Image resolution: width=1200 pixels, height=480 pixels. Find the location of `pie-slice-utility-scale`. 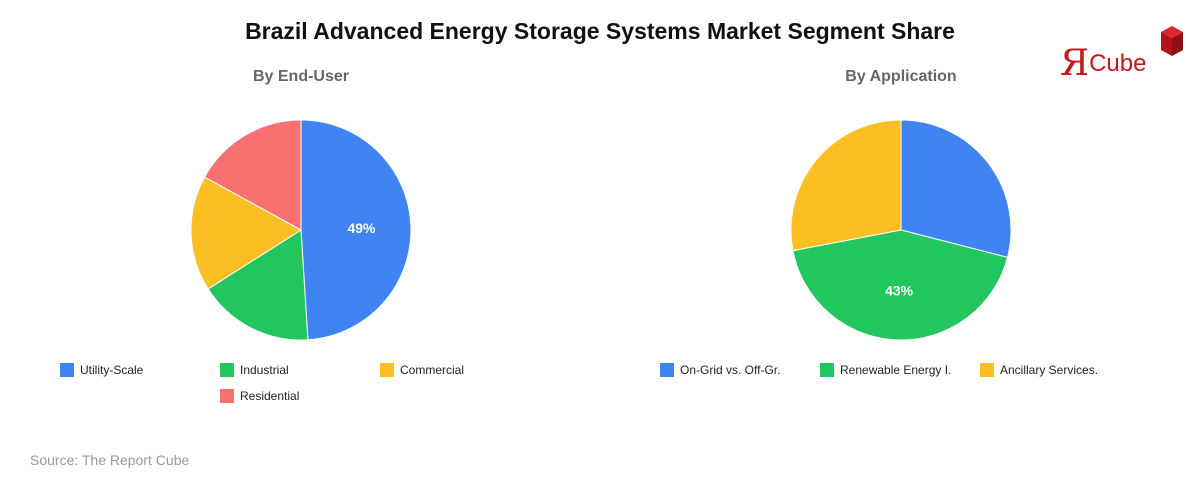

pie-slice-utility-scale is located at coordinates (356, 230).